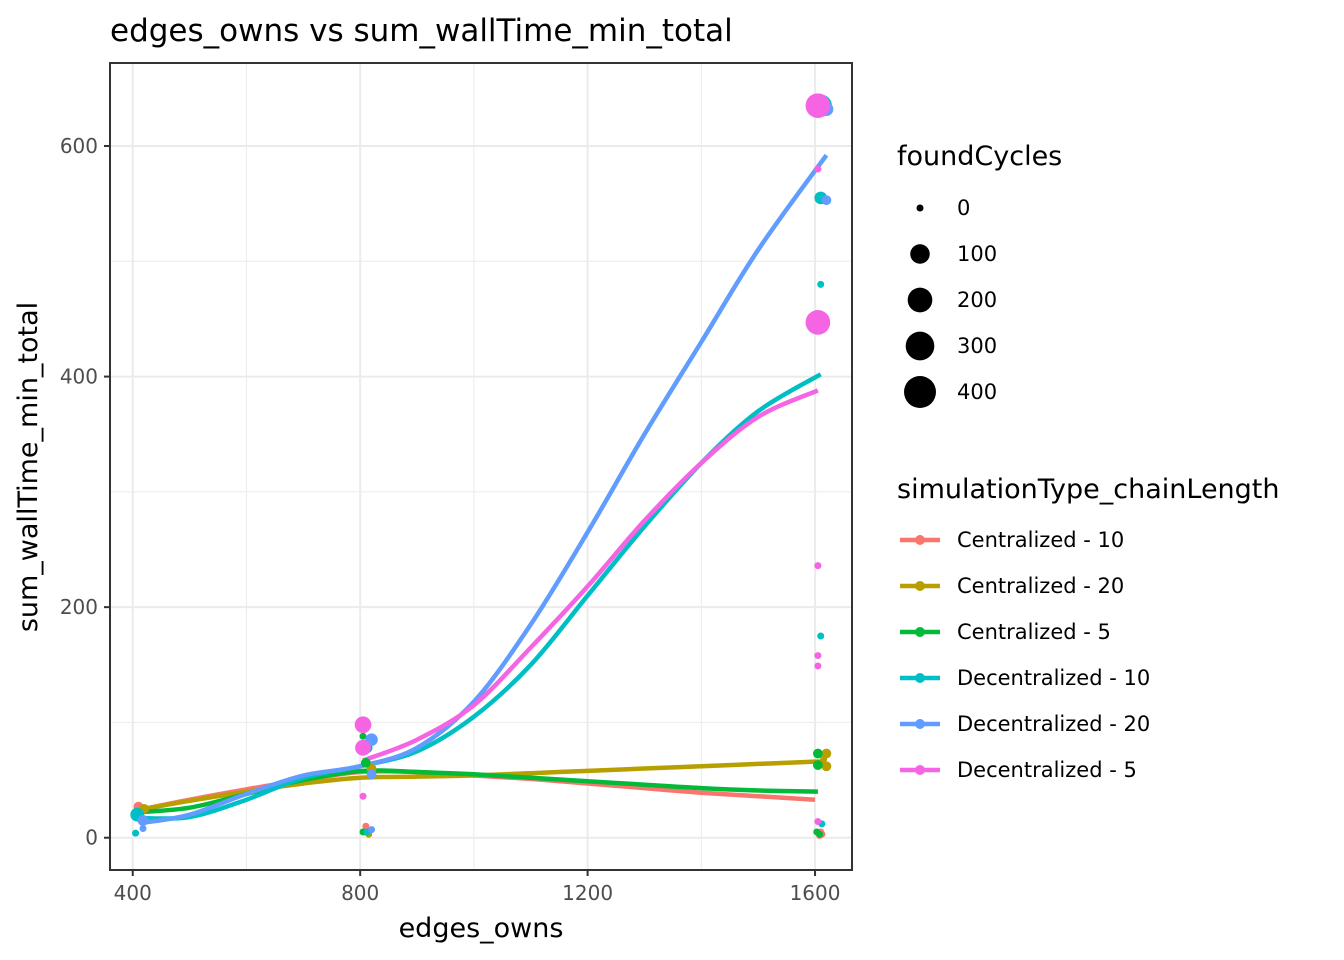  I want to click on color-legend-label: Centralized - 20, so click(1040, 586).